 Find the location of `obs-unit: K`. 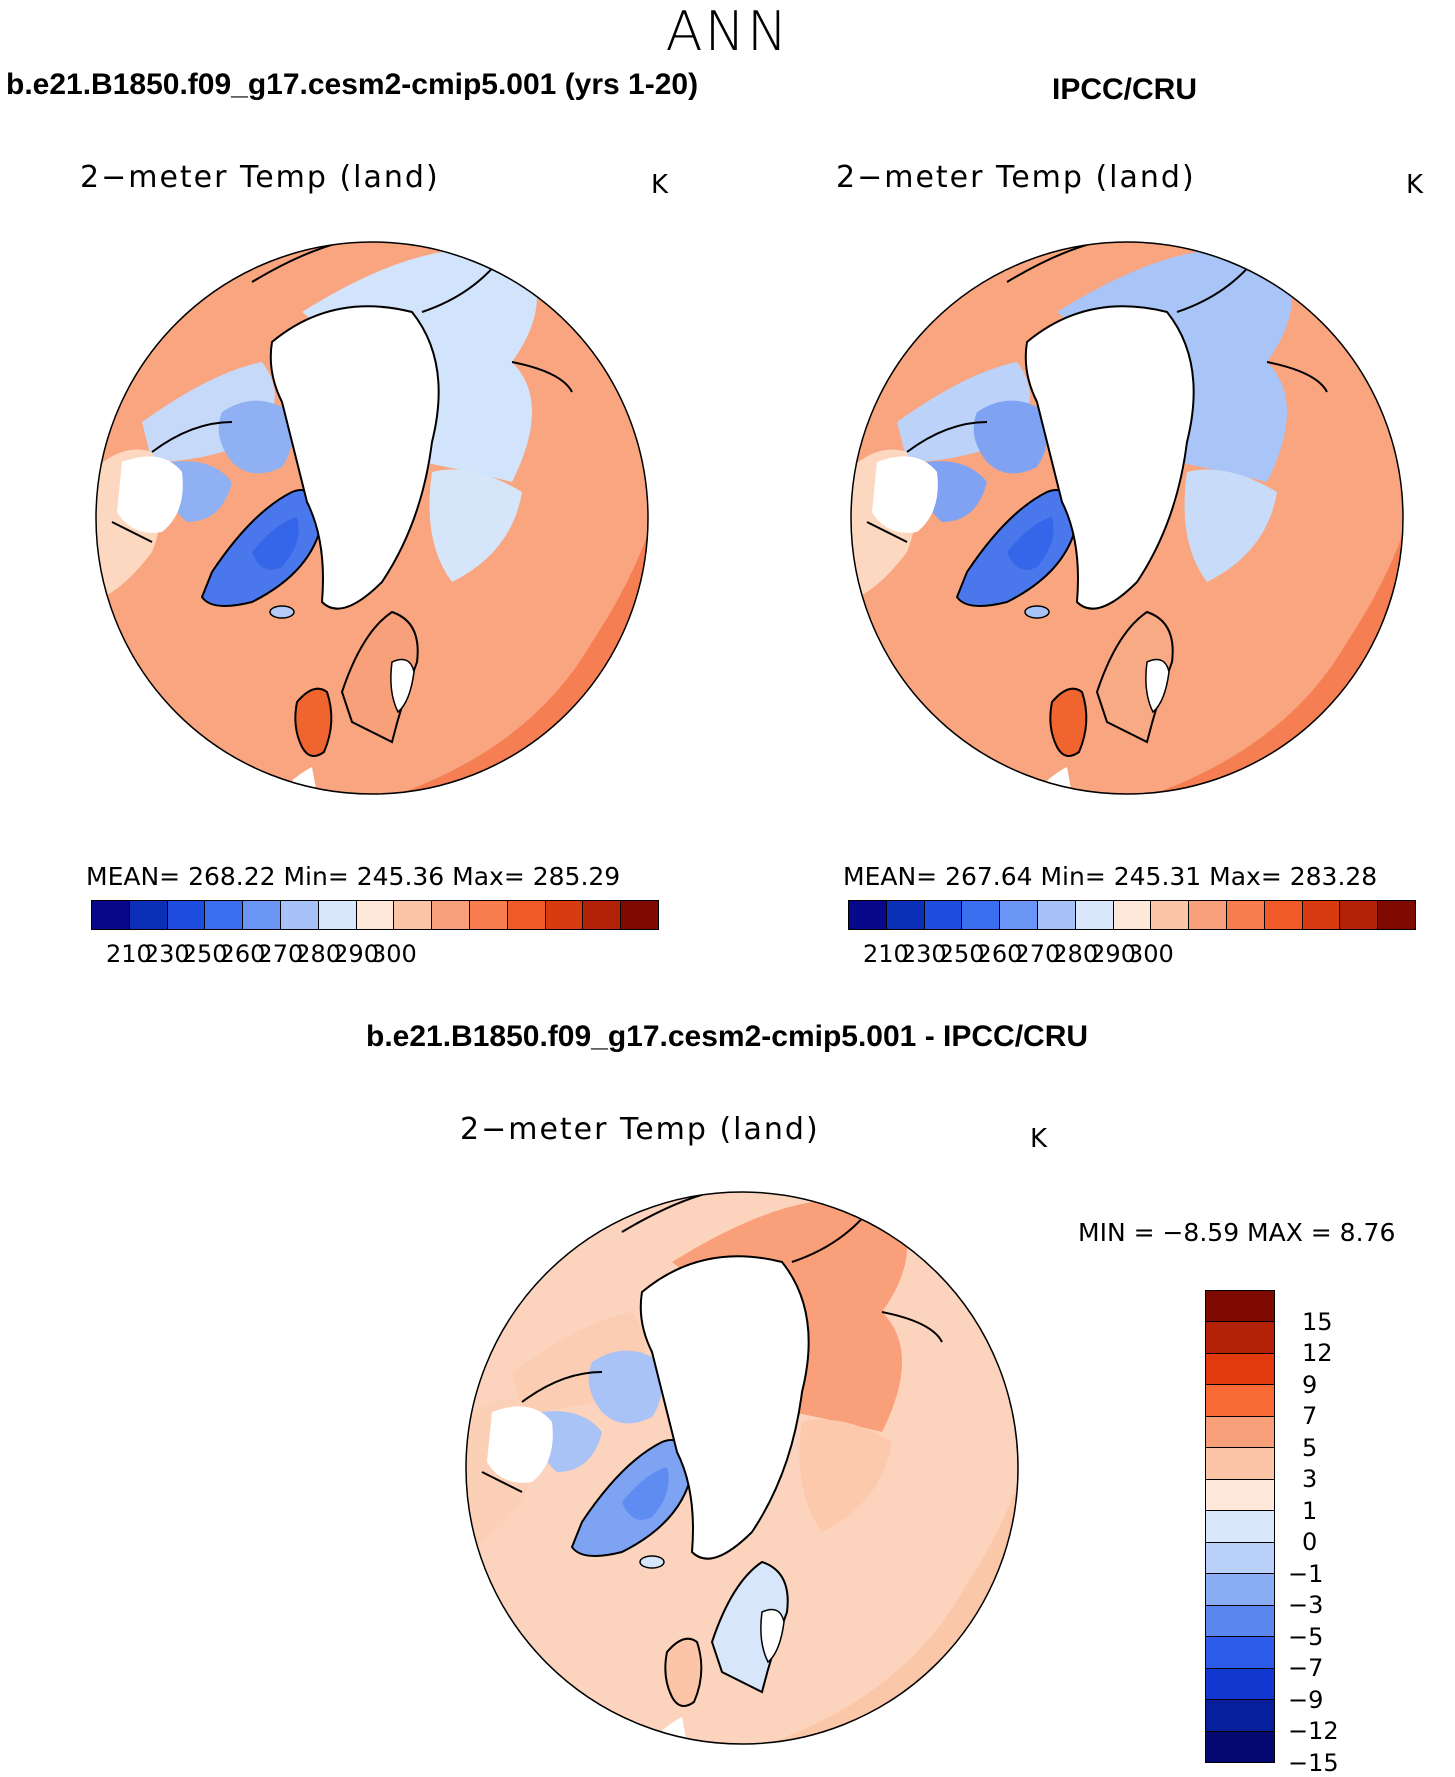

obs-unit: K is located at coordinates (1415, 185).